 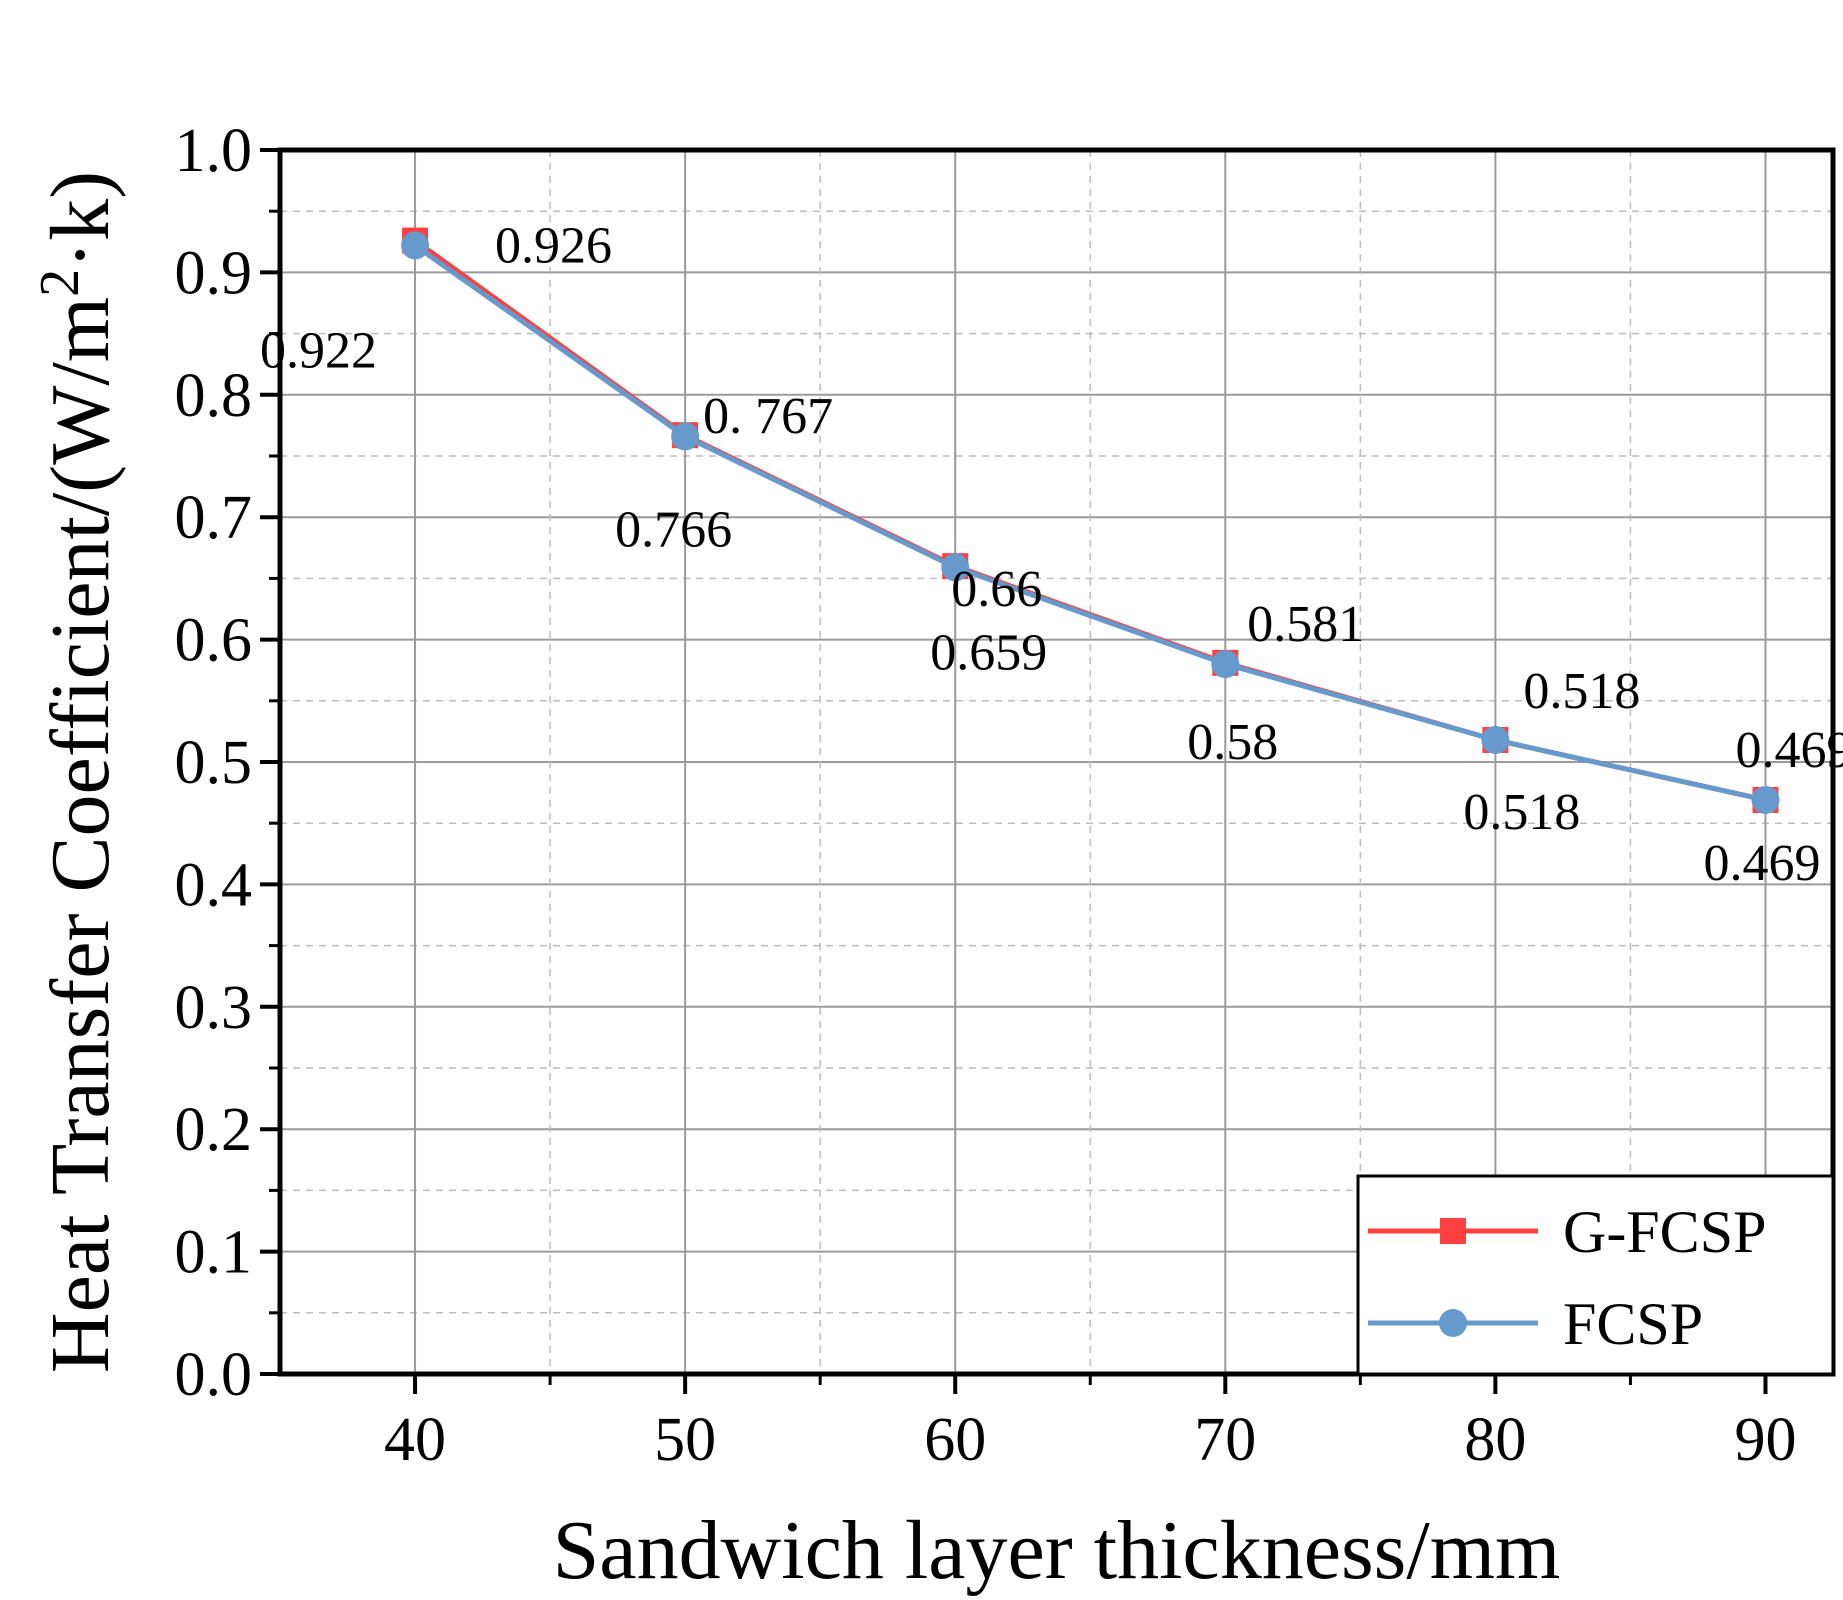 I want to click on y-axis-title-tail: ·k), so click(x=80, y=220).